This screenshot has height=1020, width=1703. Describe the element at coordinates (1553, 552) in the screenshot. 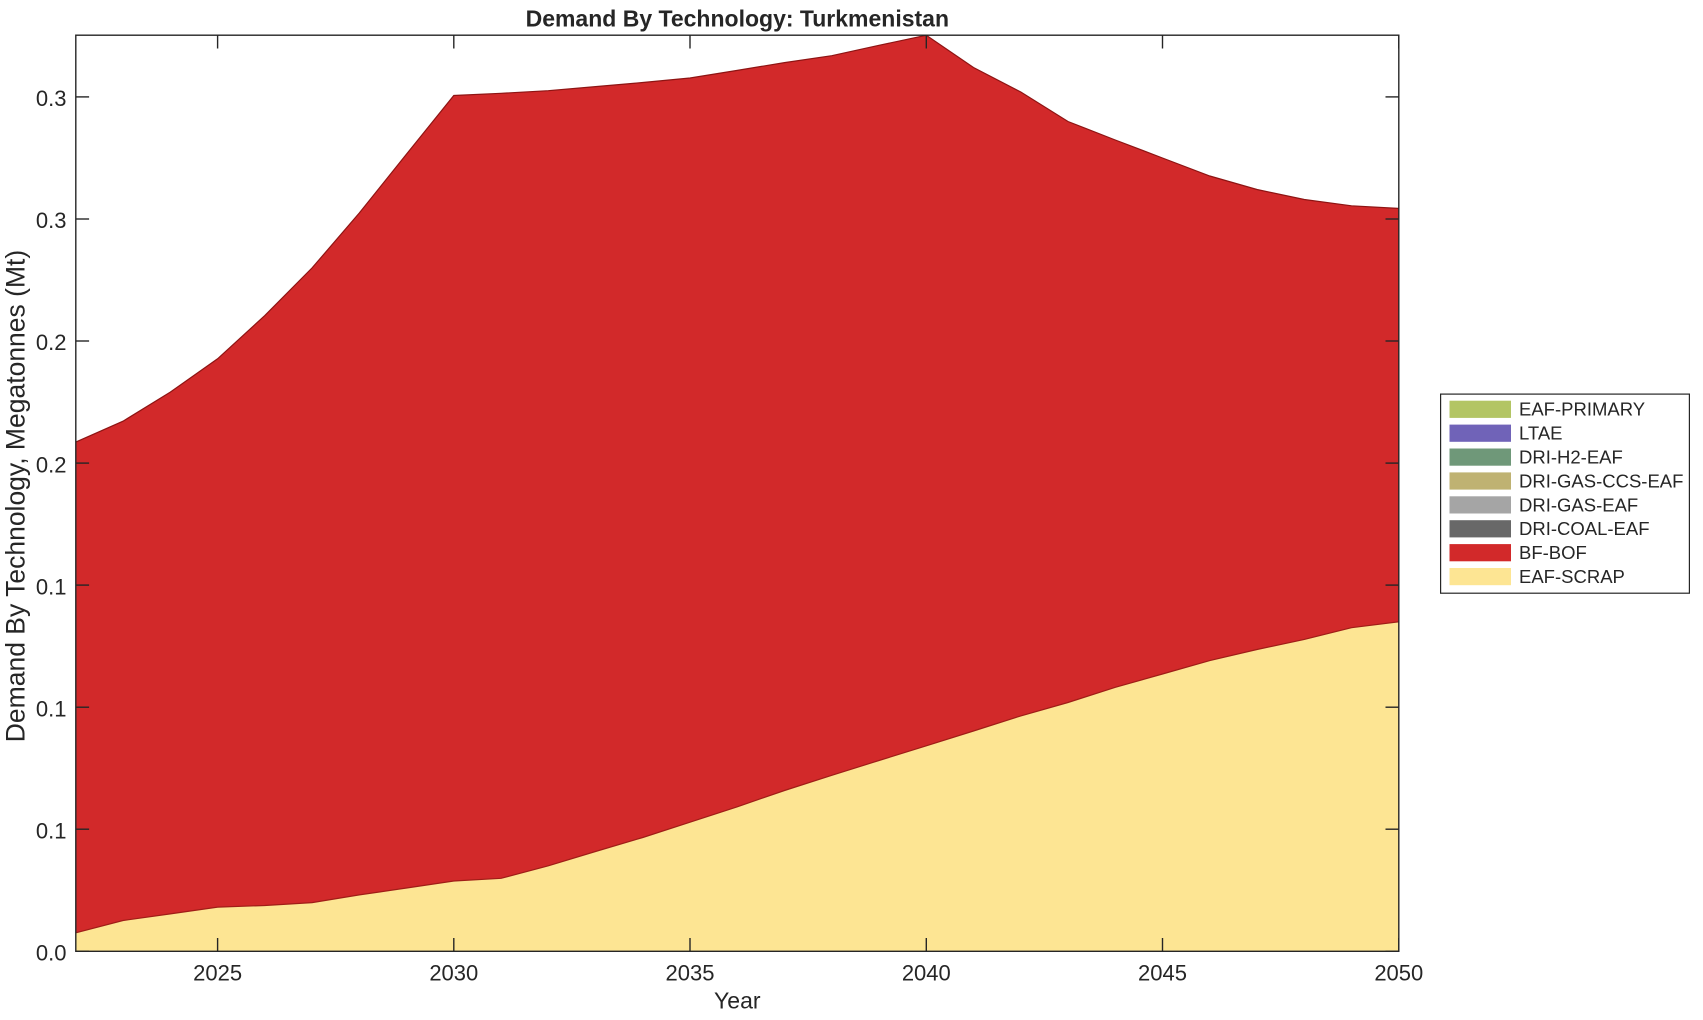

I see `svg-text: BF-BOF` at that location.